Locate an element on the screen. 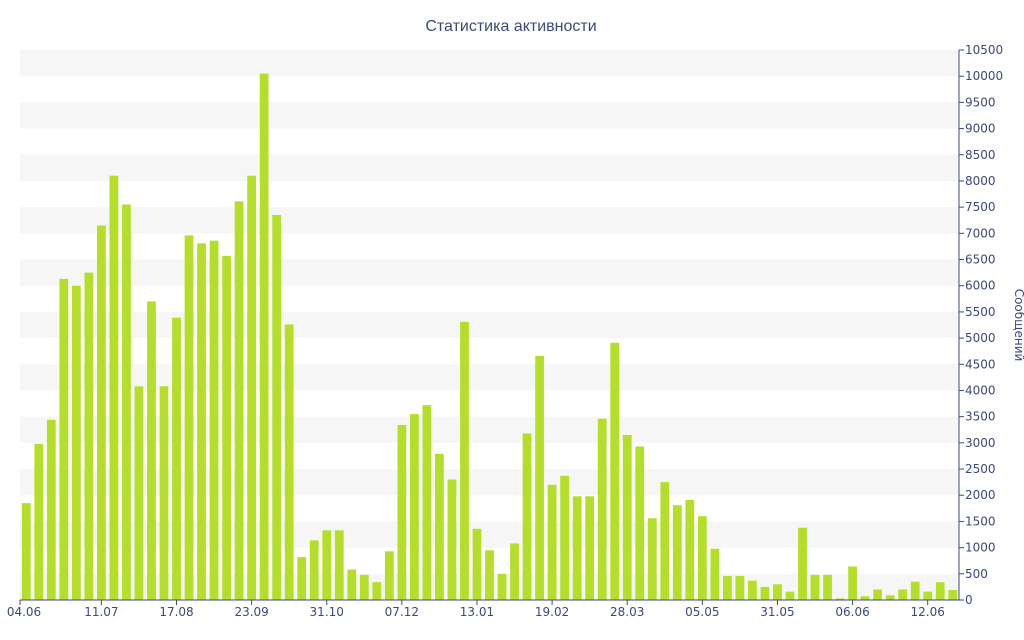 The width and height of the screenshot is (1024, 640). x-tick-label: 31.10 is located at coordinates (327, 612).